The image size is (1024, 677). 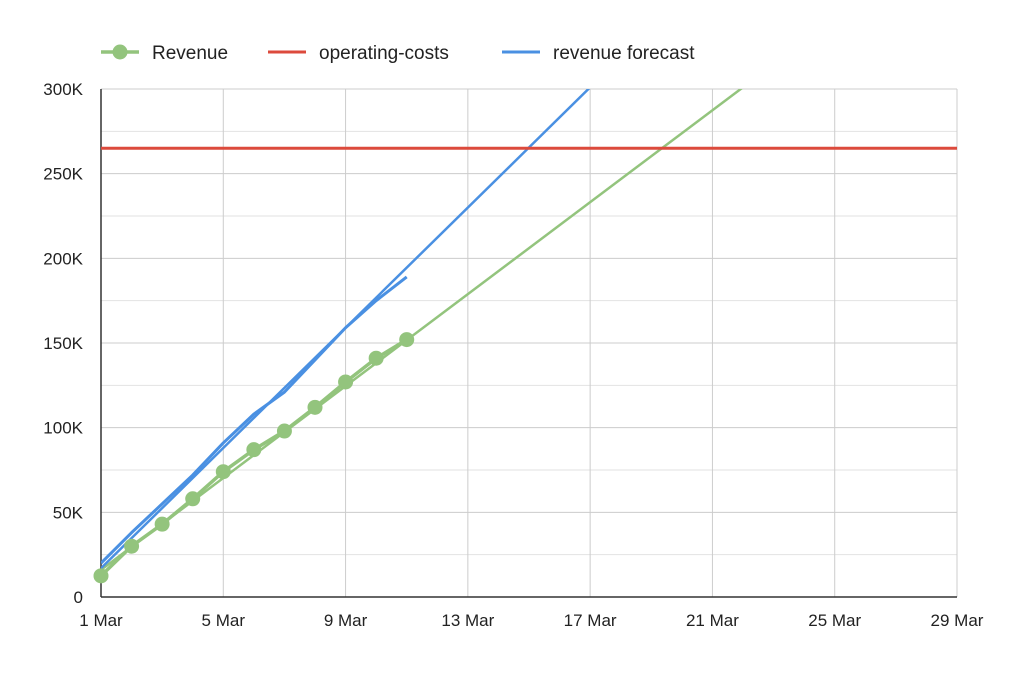 I want to click on x-tick-label: 1 Mar, so click(x=101, y=620).